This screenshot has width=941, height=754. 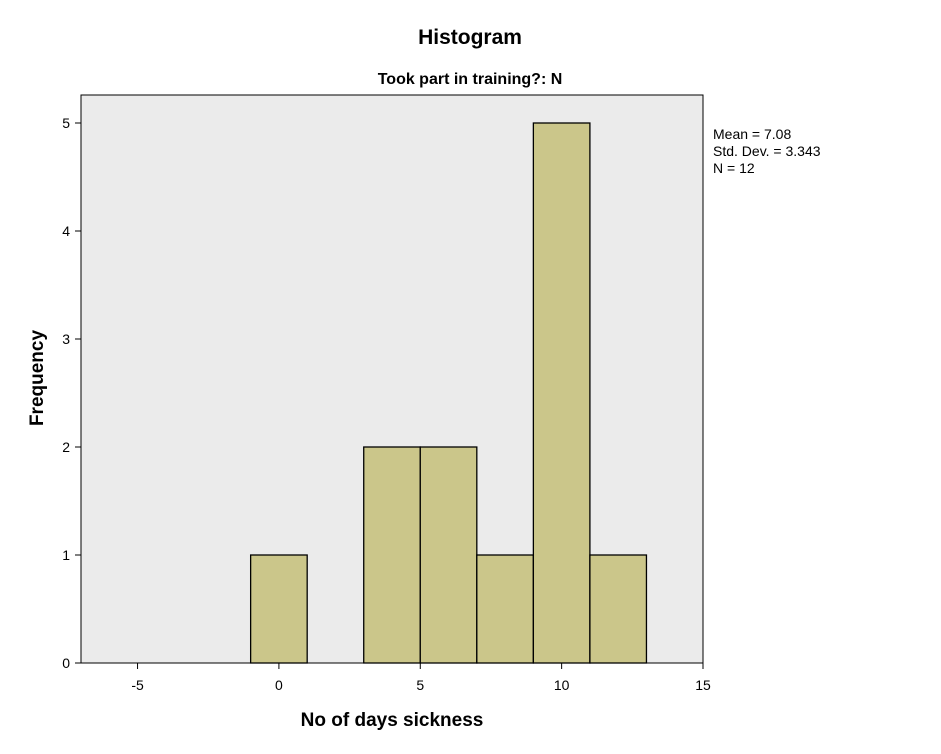 What do you see at coordinates (66, 339) in the screenshot?
I see `y-tick-label: 3` at bounding box center [66, 339].